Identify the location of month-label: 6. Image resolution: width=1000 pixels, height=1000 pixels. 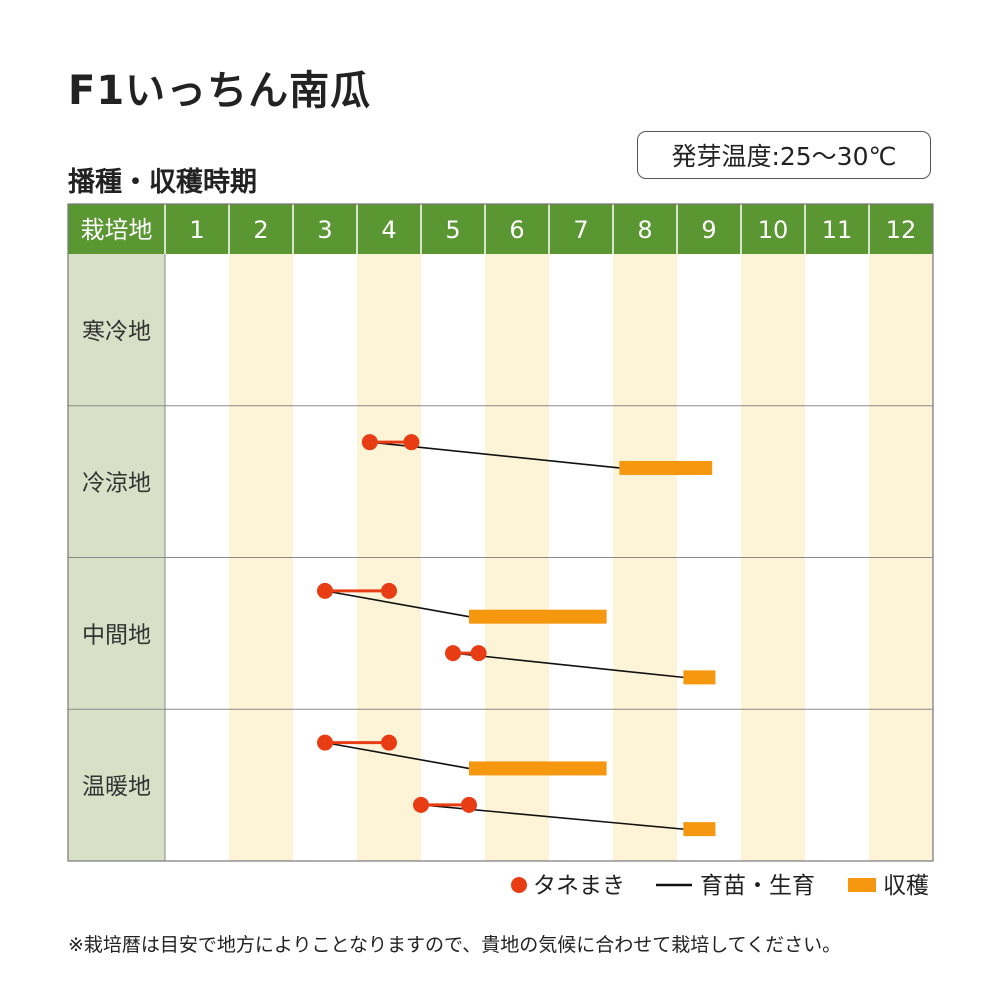
(516, 230).